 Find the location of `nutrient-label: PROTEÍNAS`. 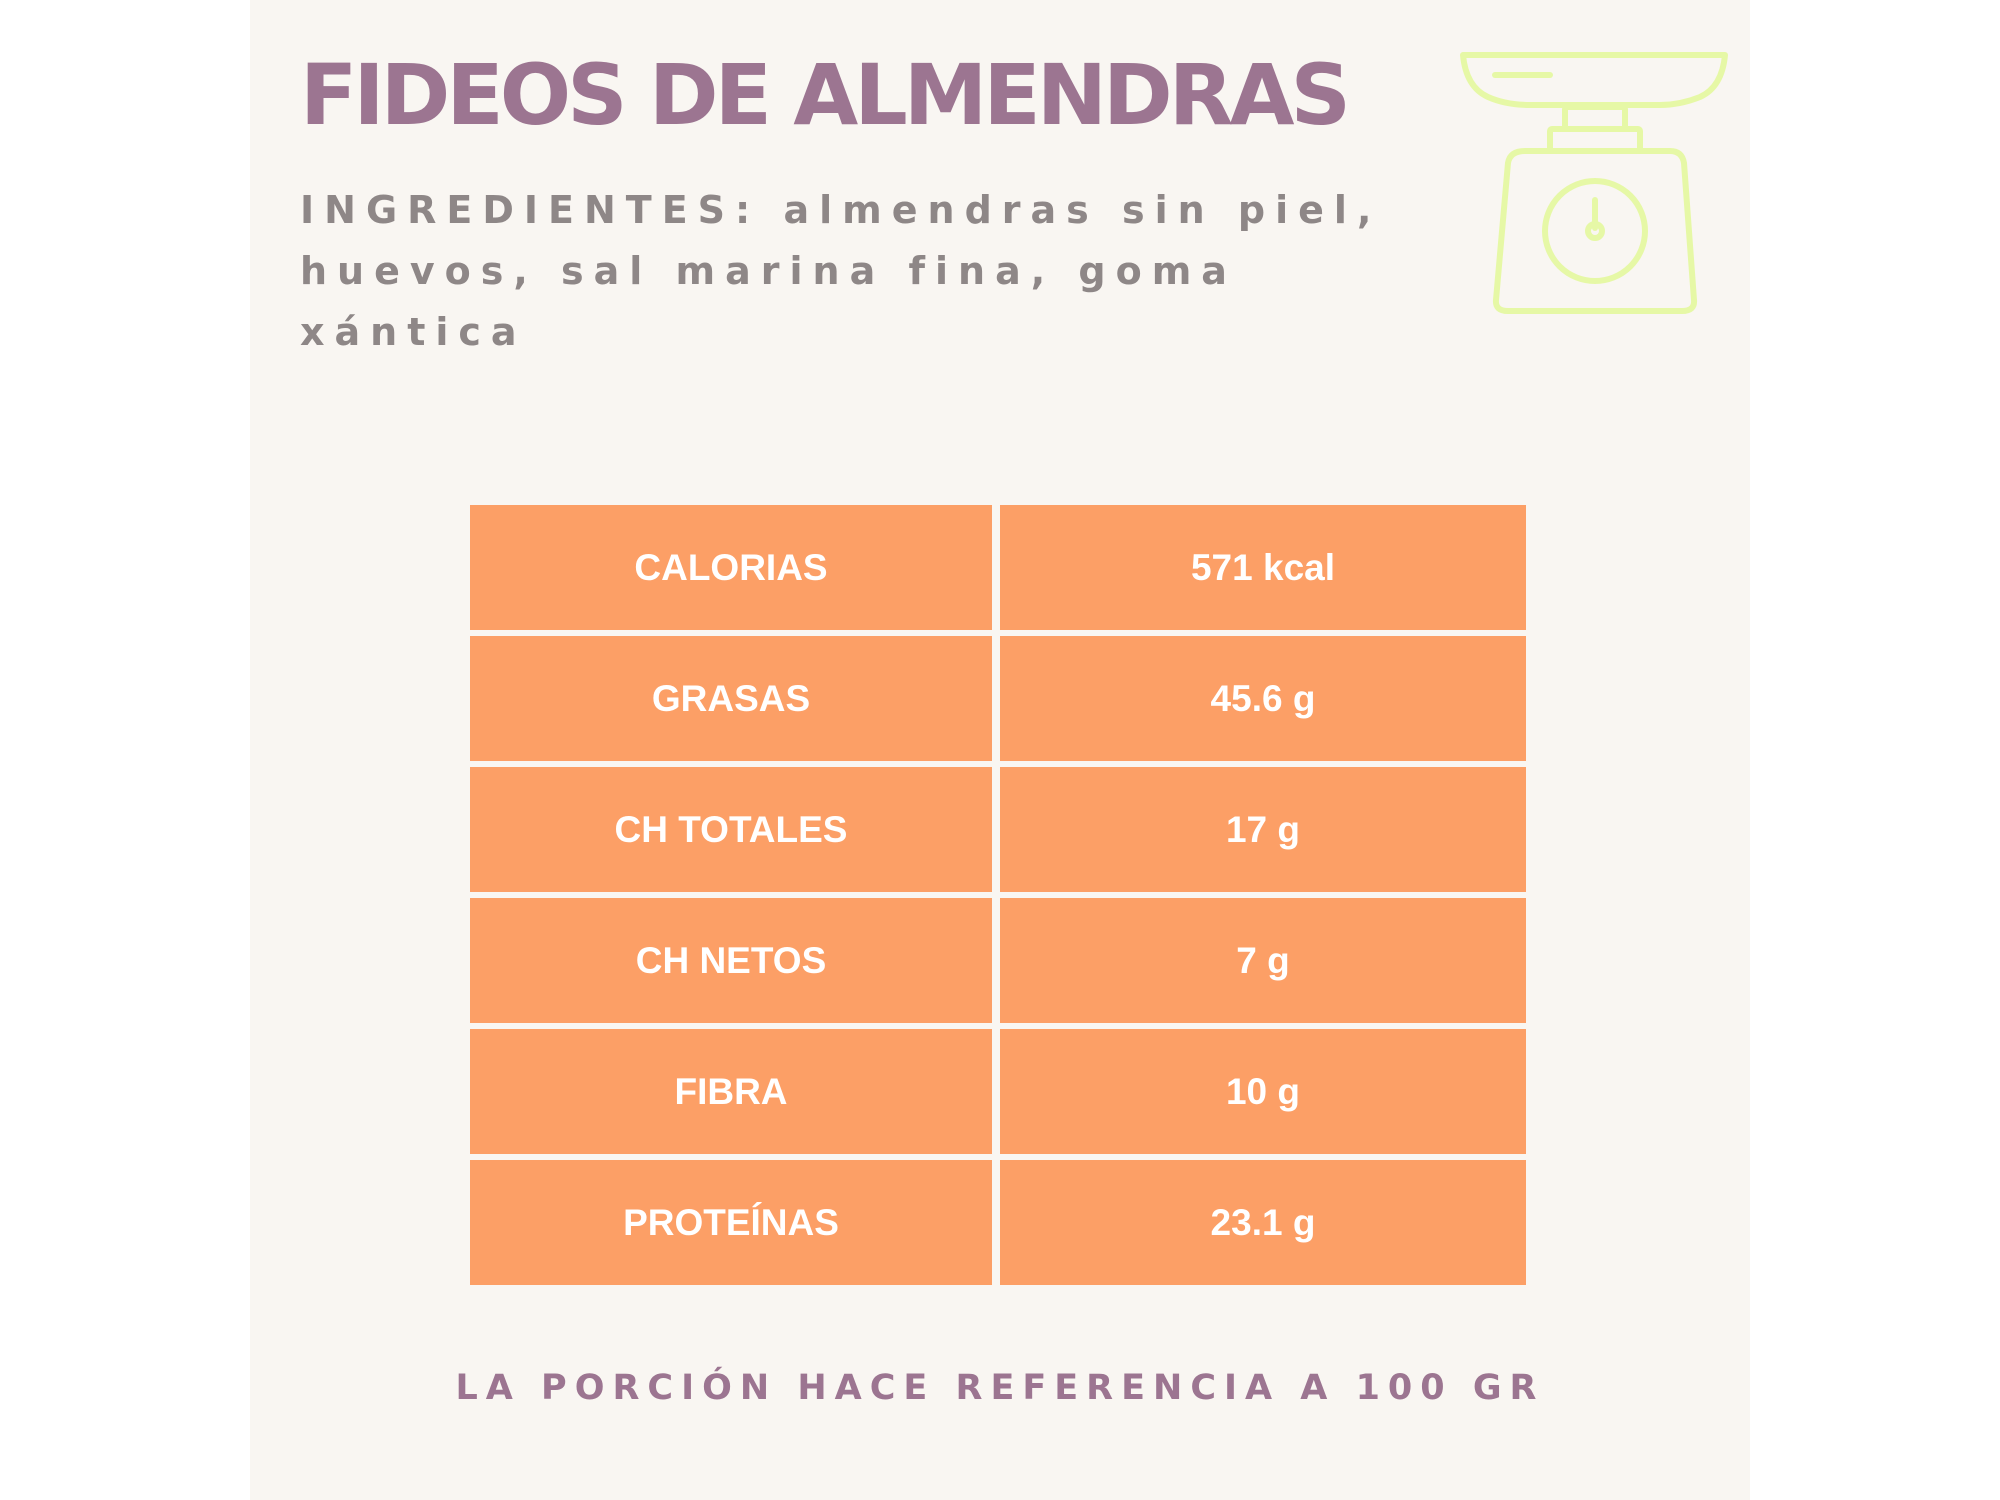

nutrient-label: PROTEÍNAS is located at coordinates (735, 1222).